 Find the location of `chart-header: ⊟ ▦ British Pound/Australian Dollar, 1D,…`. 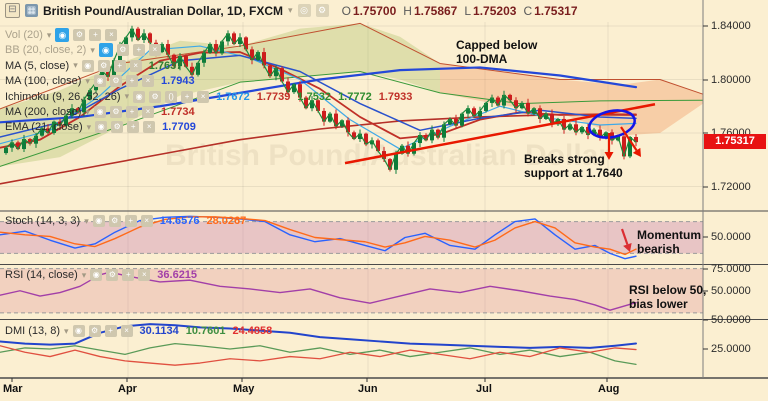

chart-header: ⊟ ▦ British Pound/Australian Dollar, 1D,… is located at coordinates (291, 10).